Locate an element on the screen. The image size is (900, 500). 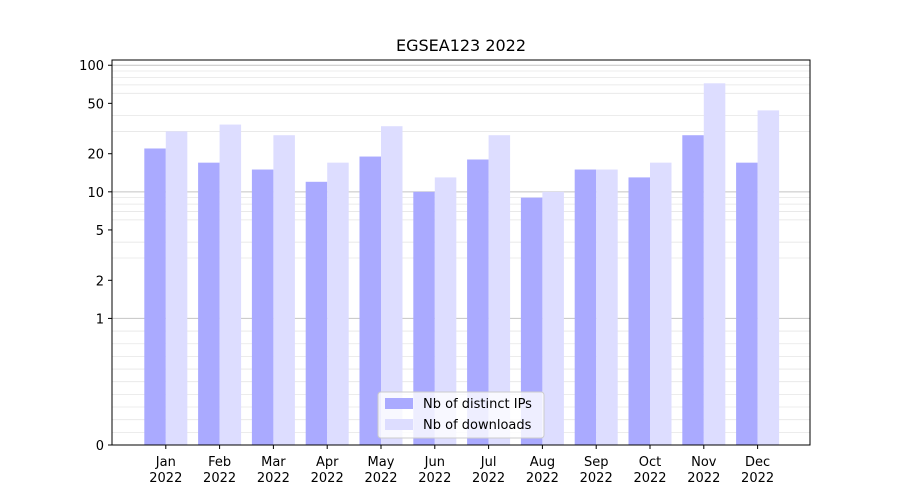
x-tick-label-month: May is located at coordinates (381, 462).